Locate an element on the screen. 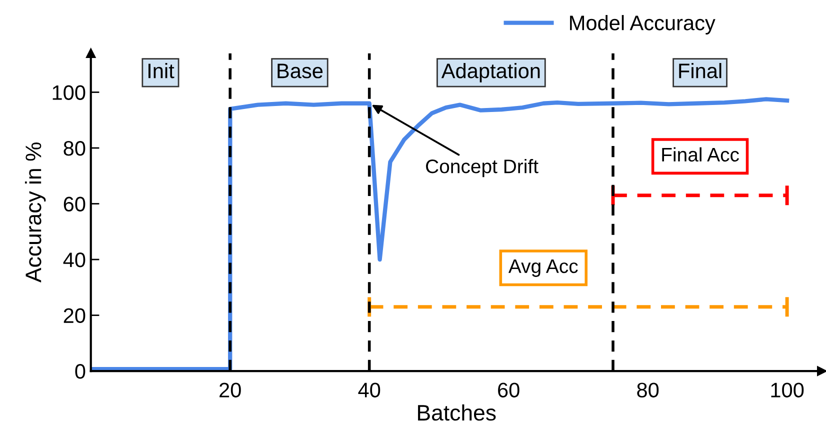  legend-label: Model Accuracy is located at coordinates (643, 24).